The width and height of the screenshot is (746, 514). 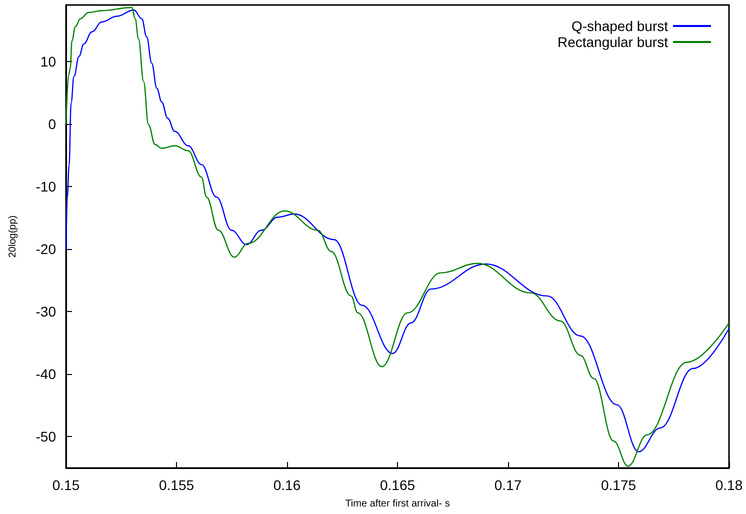 What do you see at coordinates (620, 26) in the screenshot?
I see `legend-label: Q-shaped burst` at bounding box center [620, 26].